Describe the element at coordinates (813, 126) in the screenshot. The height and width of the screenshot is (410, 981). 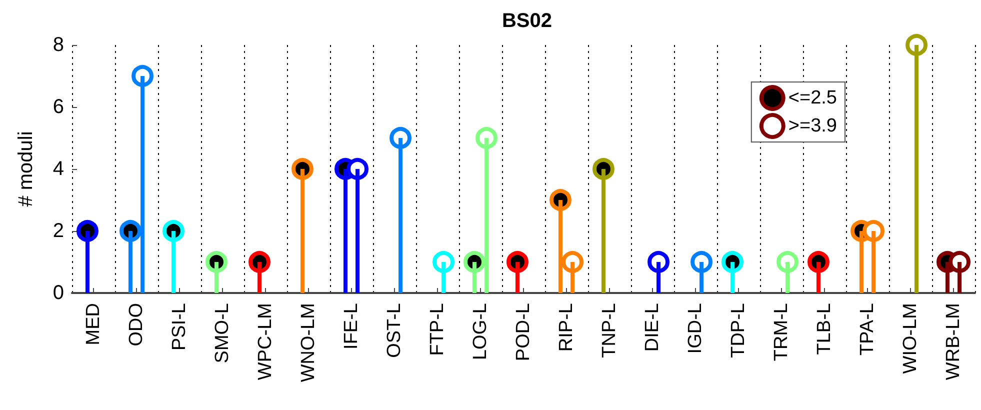
I see `legend-label: >=3.9` at that location.